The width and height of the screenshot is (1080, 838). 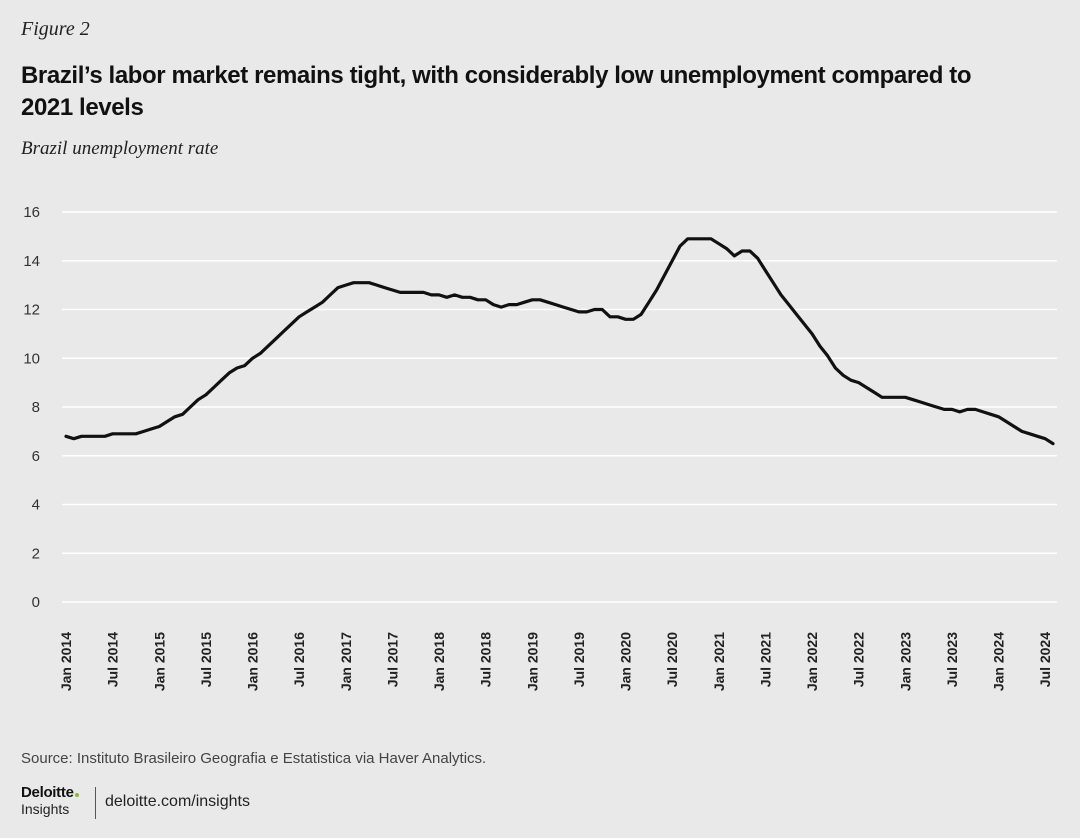 I want to click on x-tick-label: Jul 2015, so click(x=206, y=659).